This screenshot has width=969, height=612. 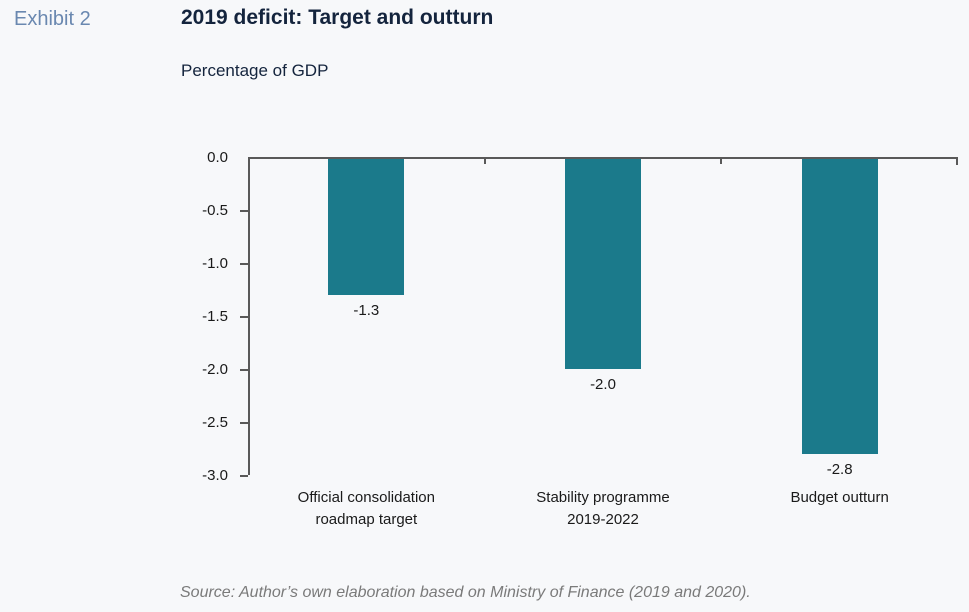 What do you see at coordinates (839, 497) in the screenshot?
I see `x-category-label: Budget outturn` at bounding box center [839, 497].